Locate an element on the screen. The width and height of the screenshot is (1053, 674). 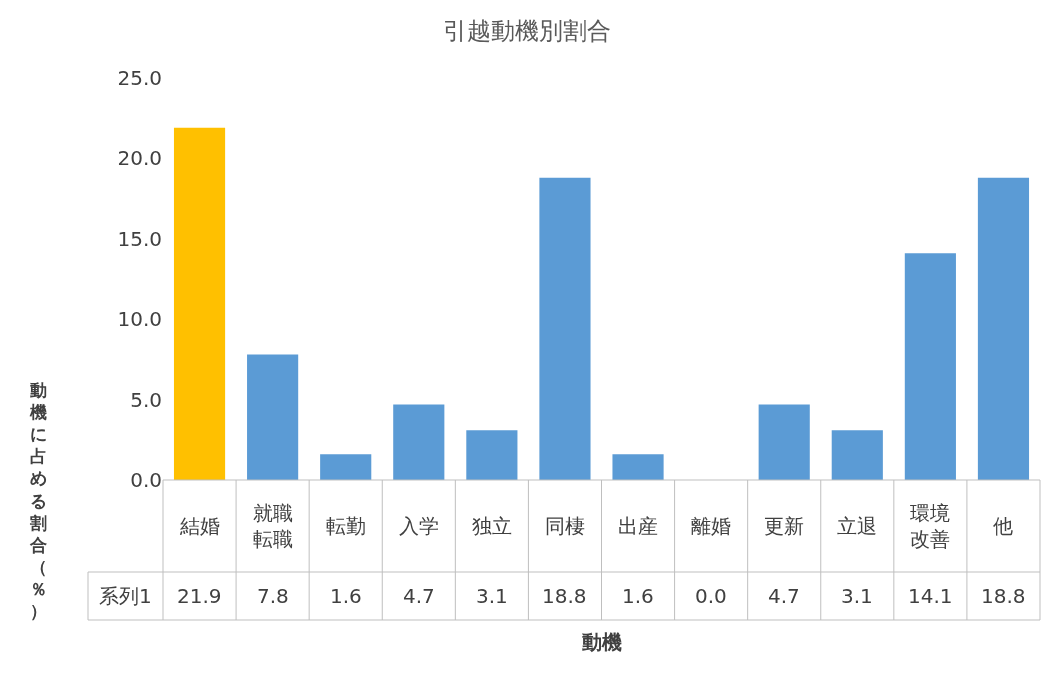
x-tick-label: 更新 is located at coordinates (784, 526).